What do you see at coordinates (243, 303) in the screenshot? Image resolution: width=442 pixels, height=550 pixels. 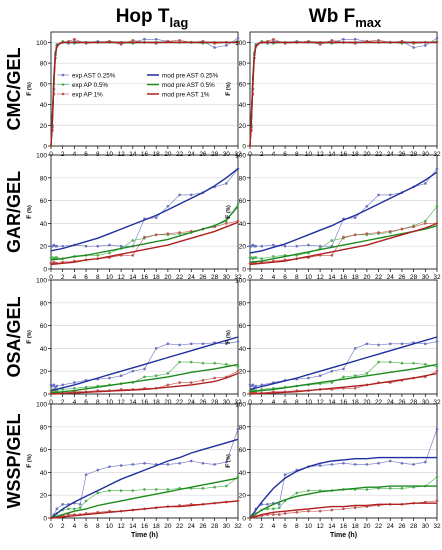 I see `y-tick-label: 80` at bounding box center [243, 303].